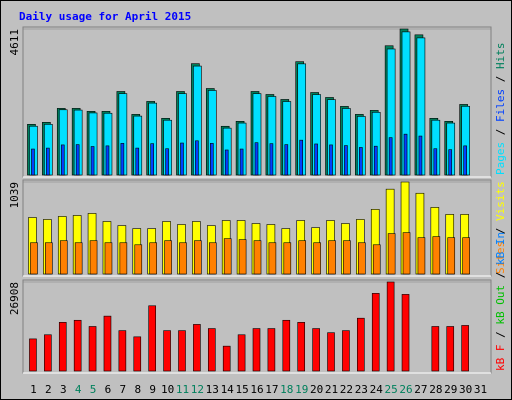 Image resolution: width=512 pixels, height=400 pixels. I want to click on x-tick-label: 27, so click(420, 389).